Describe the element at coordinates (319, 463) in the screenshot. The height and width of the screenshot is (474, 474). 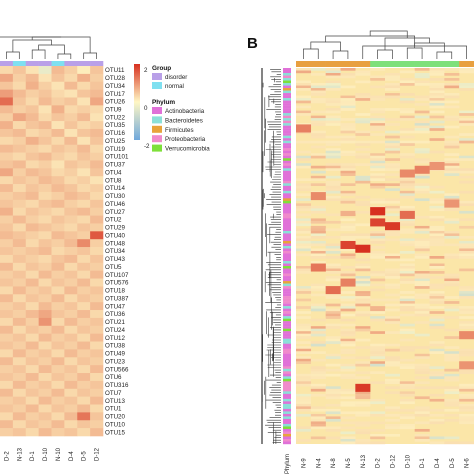
I see `column-label: N-4` at that location.